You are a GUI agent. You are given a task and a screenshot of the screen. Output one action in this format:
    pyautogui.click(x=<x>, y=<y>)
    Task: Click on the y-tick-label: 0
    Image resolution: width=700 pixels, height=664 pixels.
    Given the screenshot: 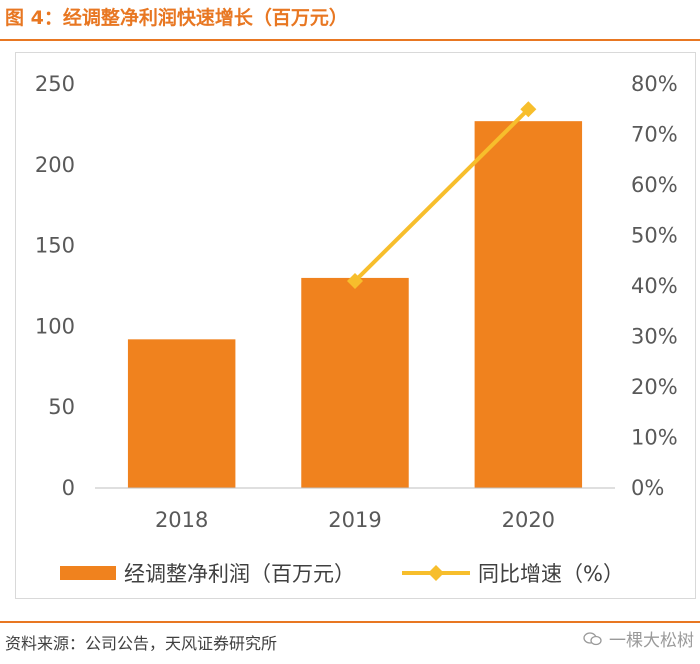 What is the action you would take?
    pyautogui.click(x=68, y=488)
    